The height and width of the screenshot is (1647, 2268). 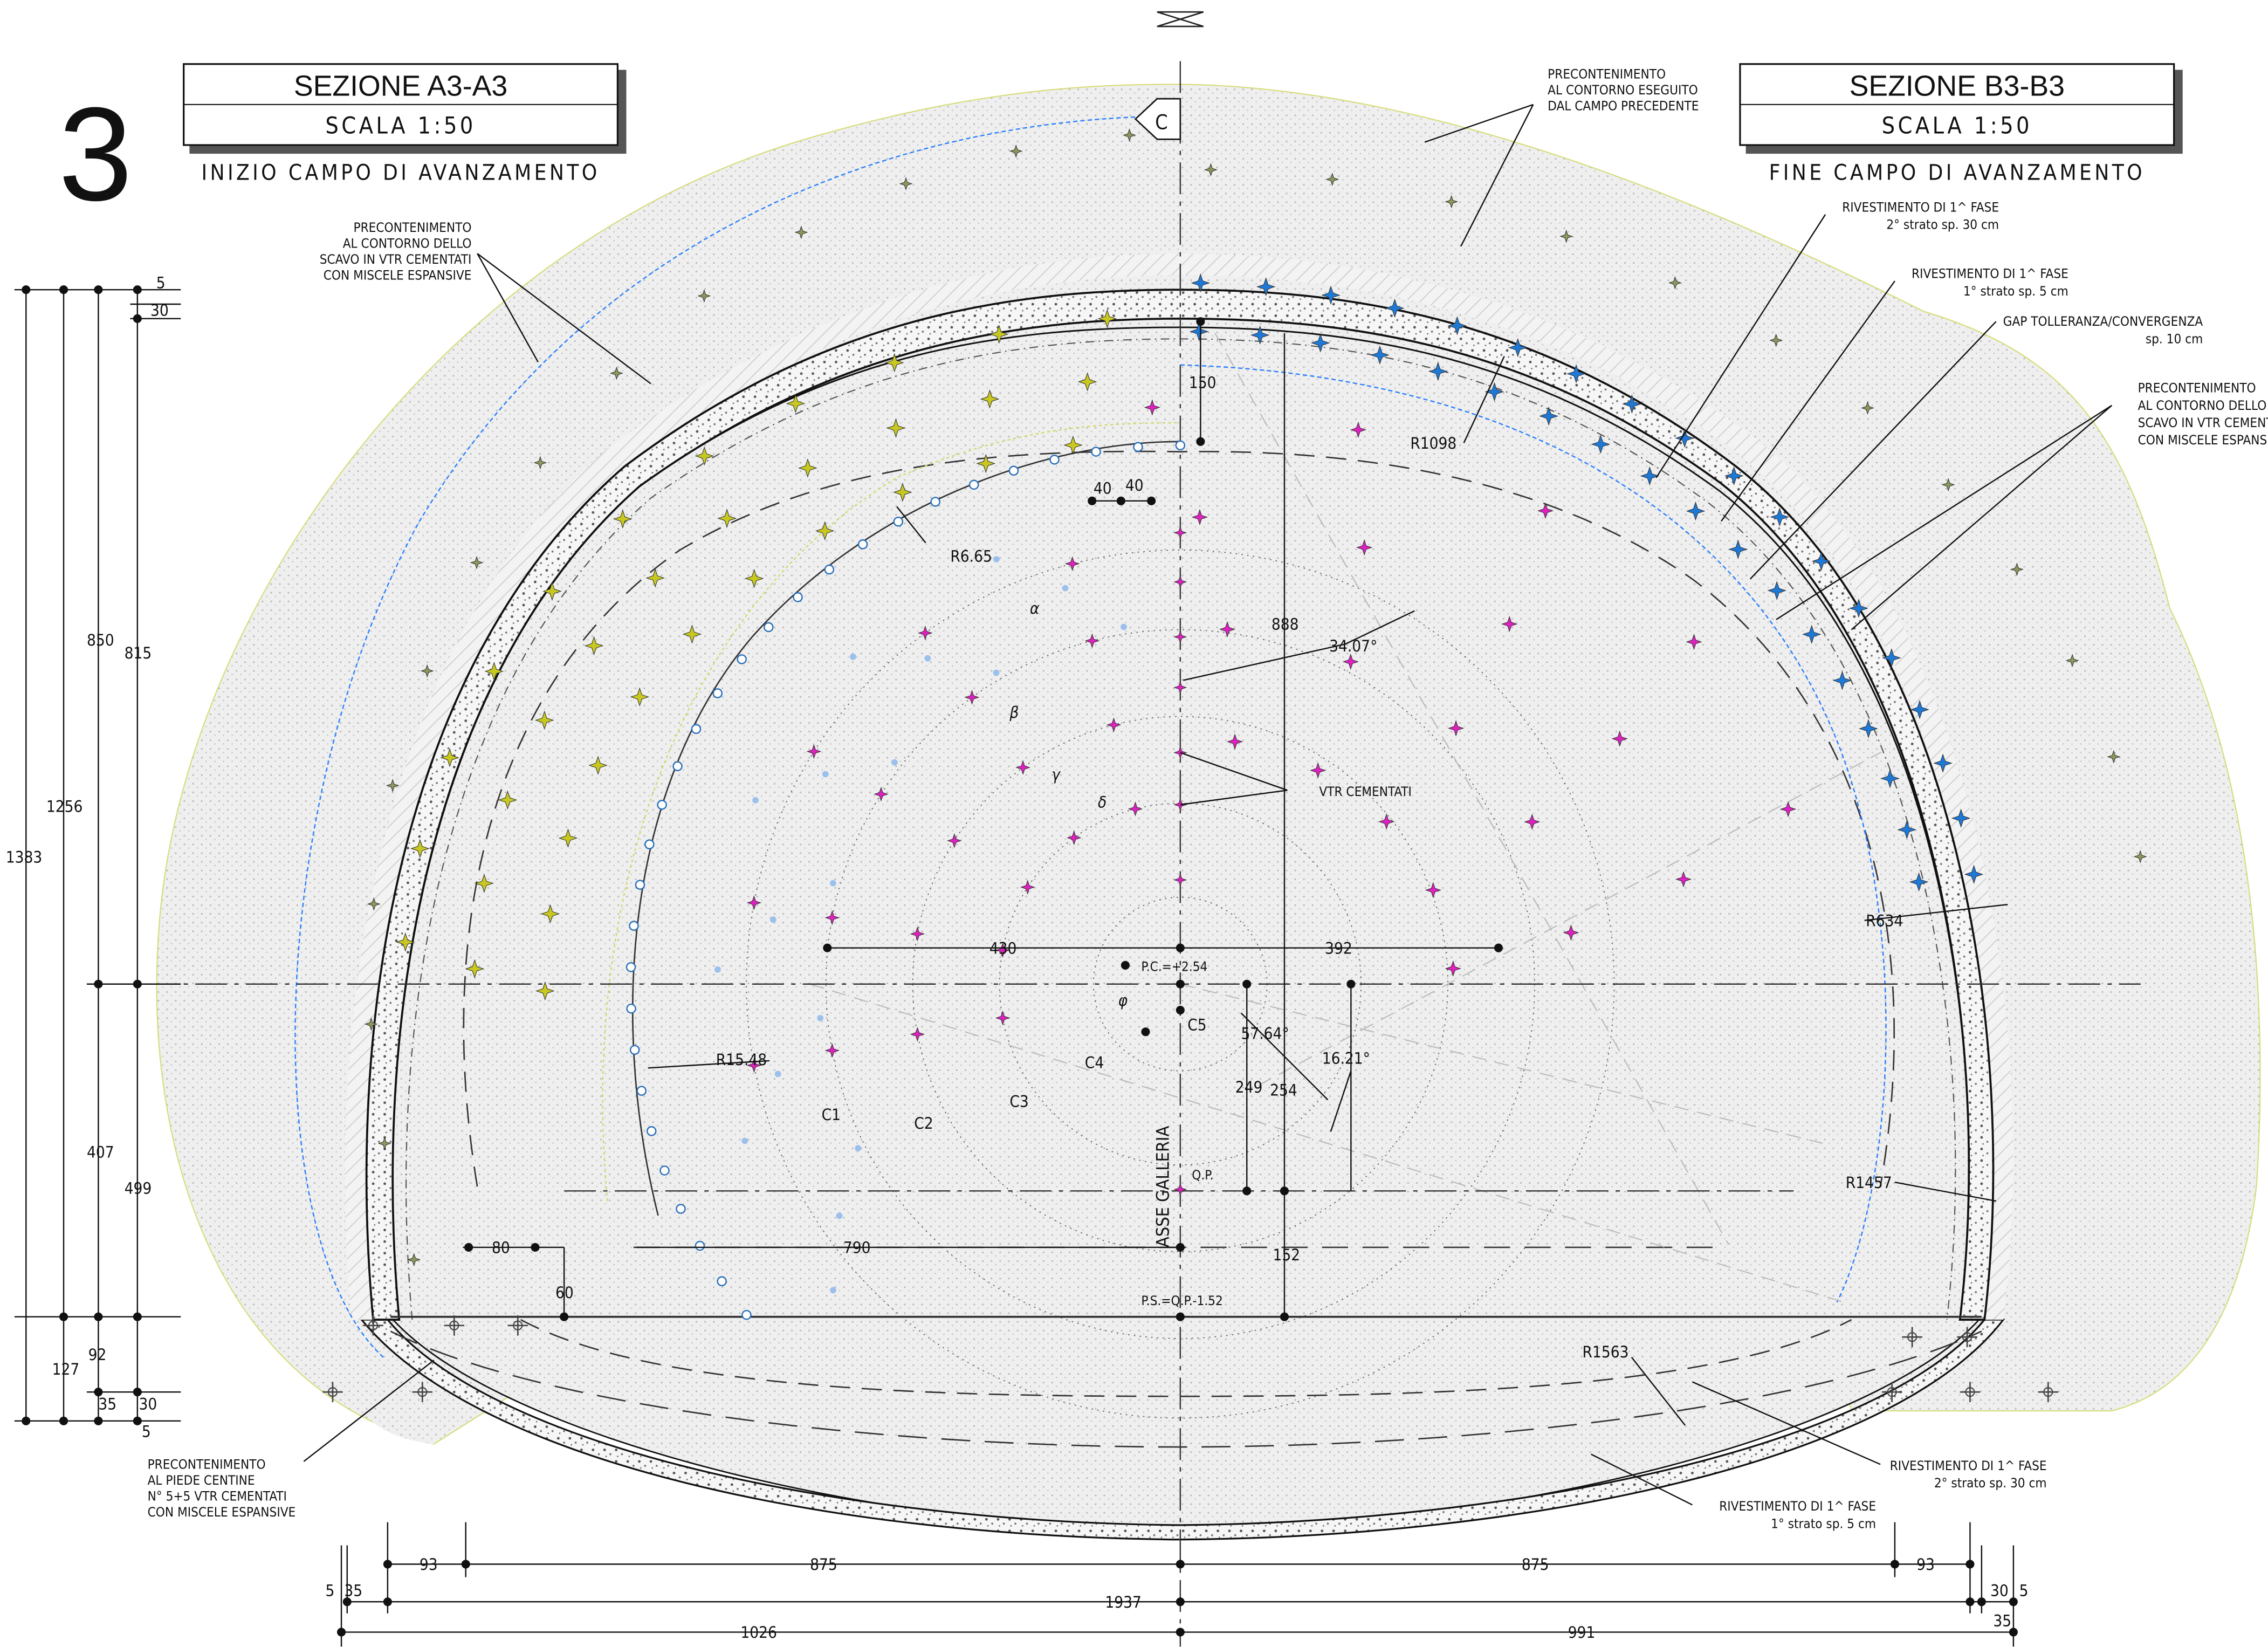 What do you see at coordinates (148, 1404) in the screenshot?
I see `dim-30b: 30` at bounding box center [148, 1404].